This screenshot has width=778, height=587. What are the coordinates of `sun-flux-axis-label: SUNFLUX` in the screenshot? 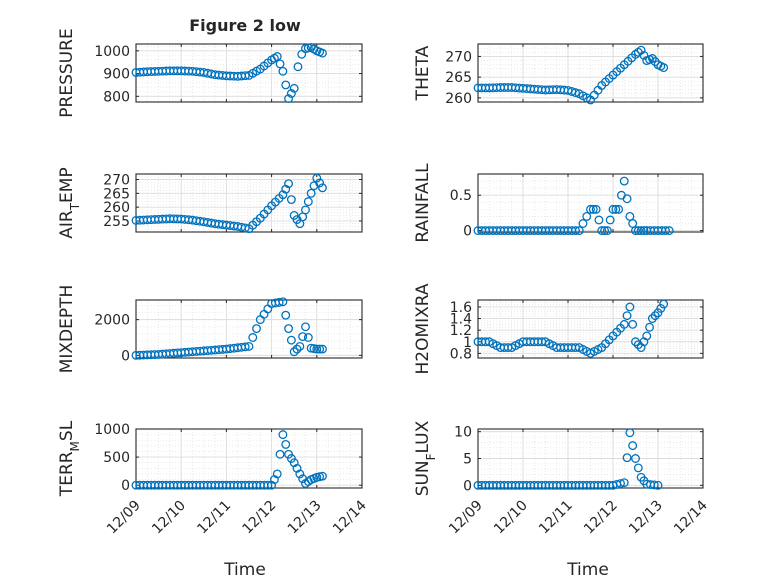 It's located at (425, 458).